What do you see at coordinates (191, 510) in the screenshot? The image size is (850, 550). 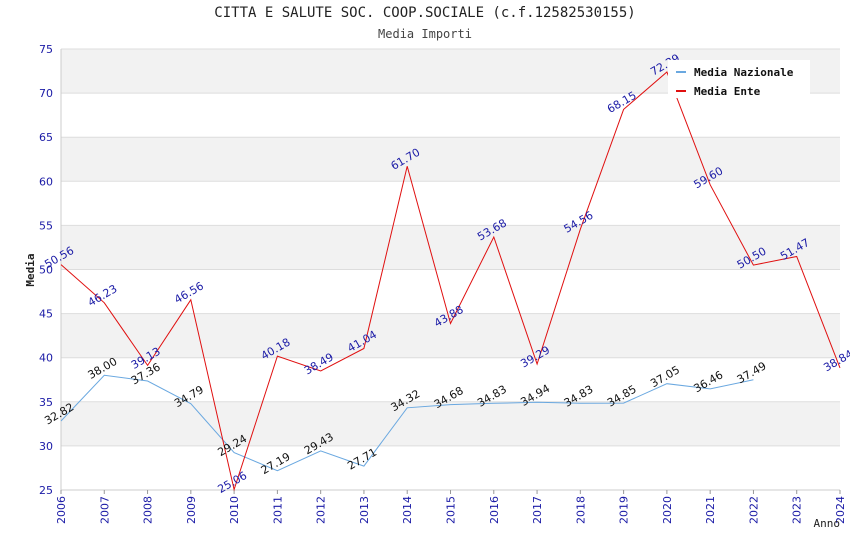 I see `x-tick-label: 2009` at bounding box center [191, 510].